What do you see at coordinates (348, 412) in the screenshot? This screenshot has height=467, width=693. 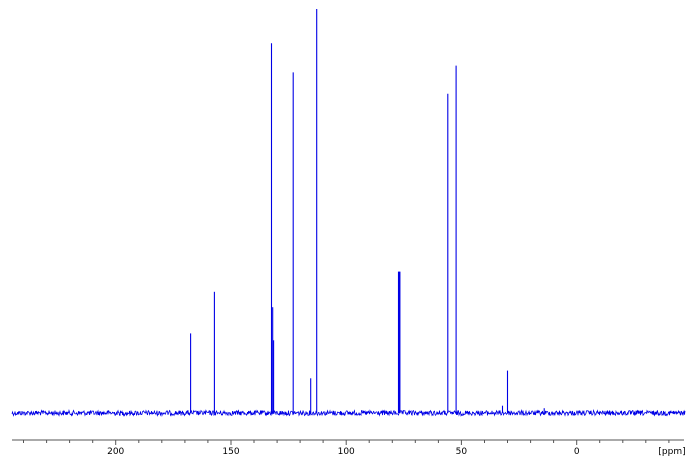 I see `spectrum-baseline` at bounding box center [348, 412].